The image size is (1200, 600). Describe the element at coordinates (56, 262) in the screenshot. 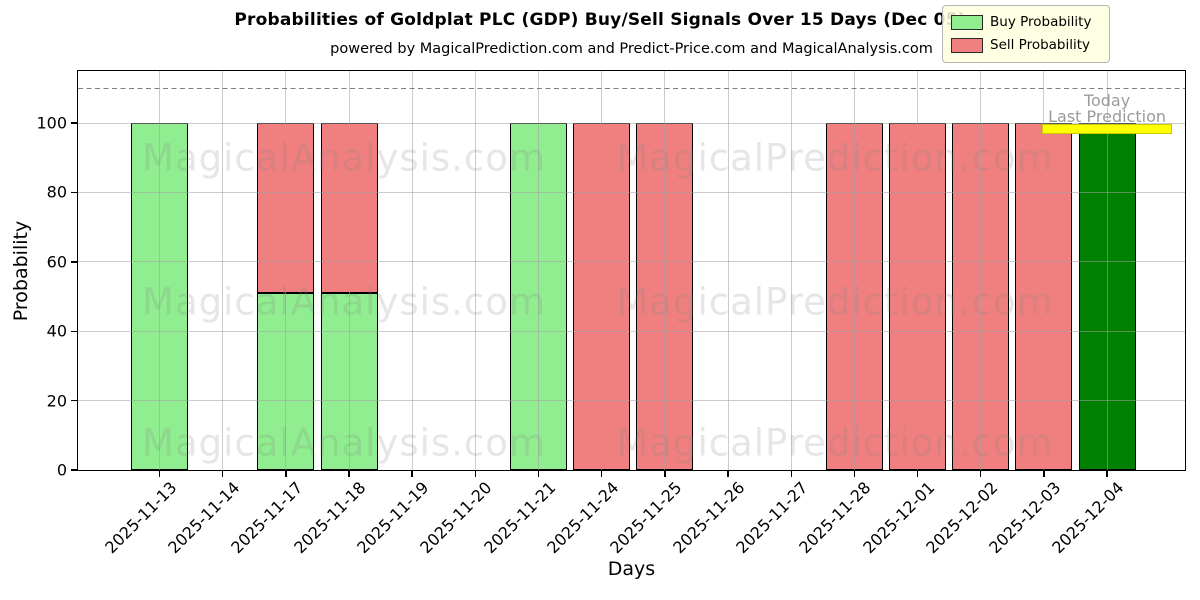

I see `y-tick-label: 60` at that location.